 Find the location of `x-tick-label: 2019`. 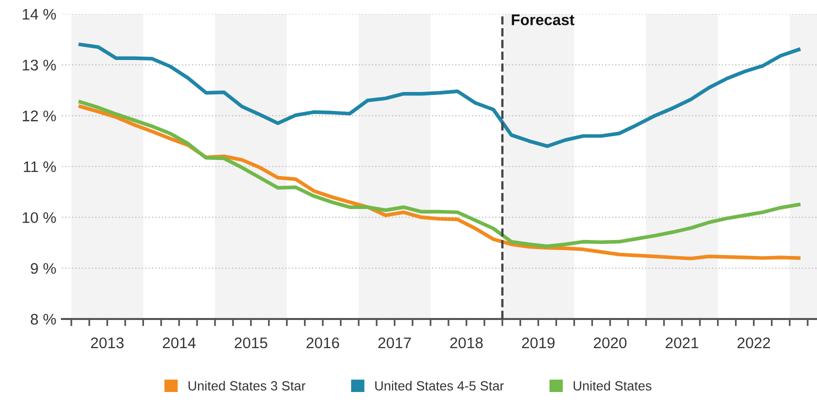

x-tick-label: 2019 is located at coordinates (538, 342).